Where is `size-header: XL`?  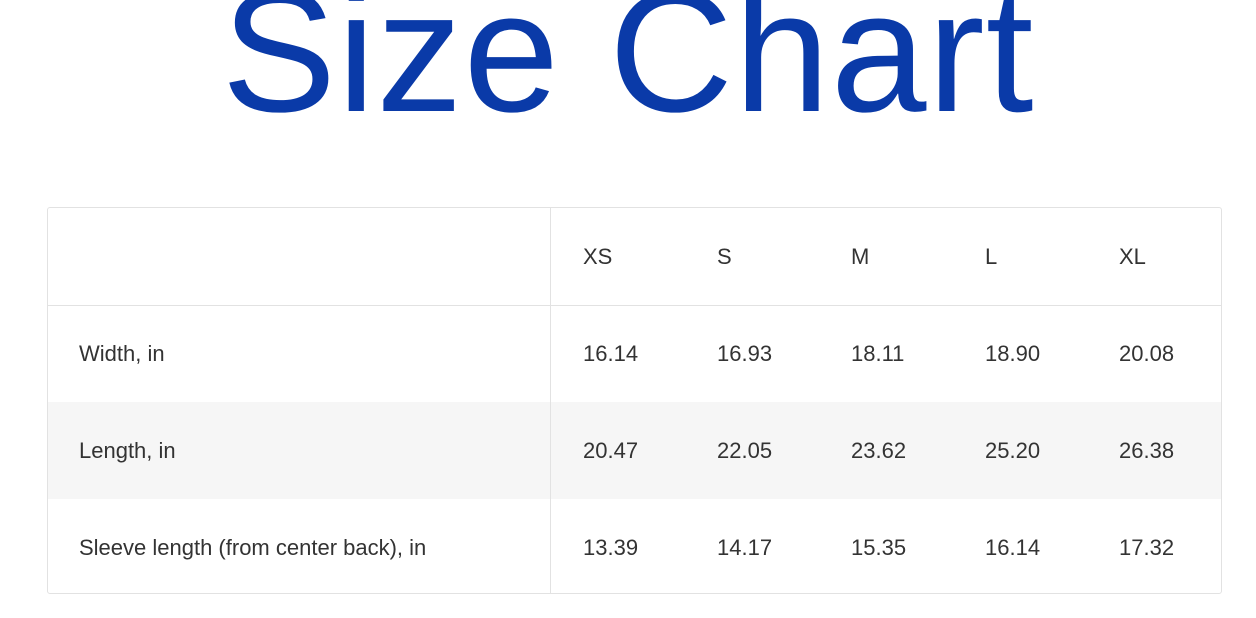 size-header: XL is located at coordinates (1132, 256).